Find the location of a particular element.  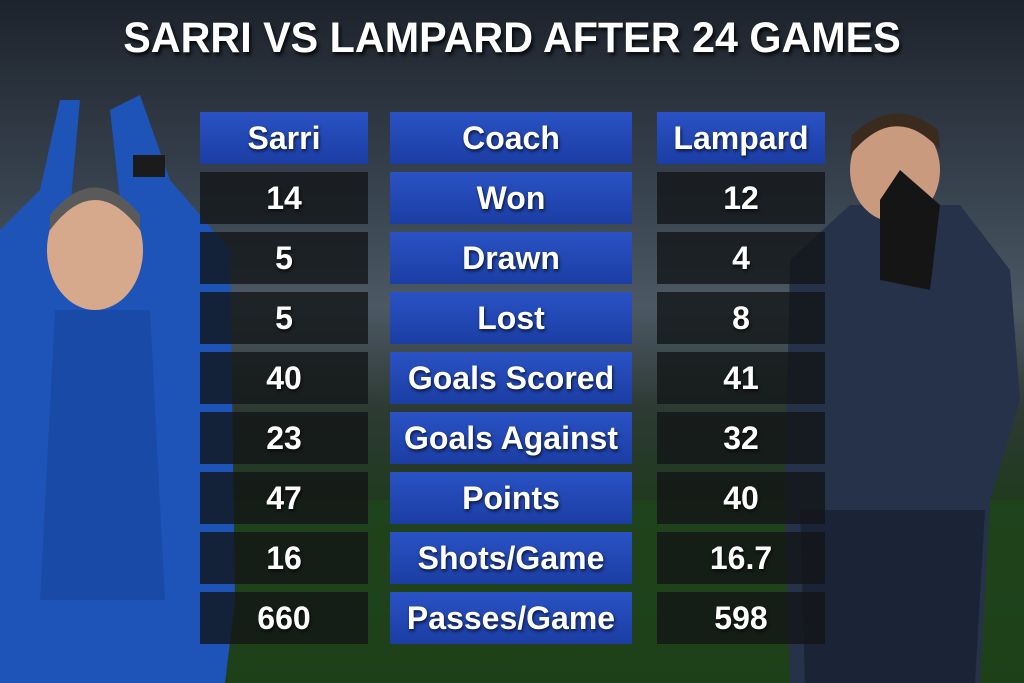

lampard-value: 598 is located at coordinates (741, 618).